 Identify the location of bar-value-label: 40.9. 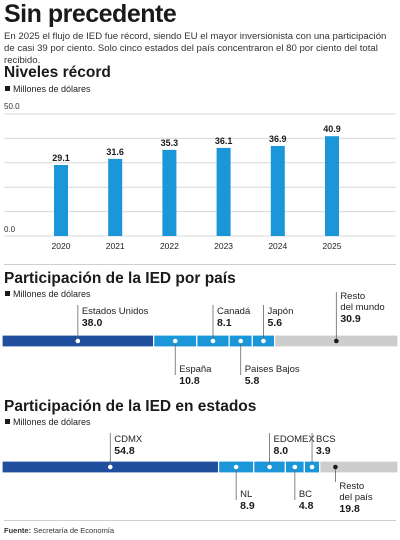
(332, 129).